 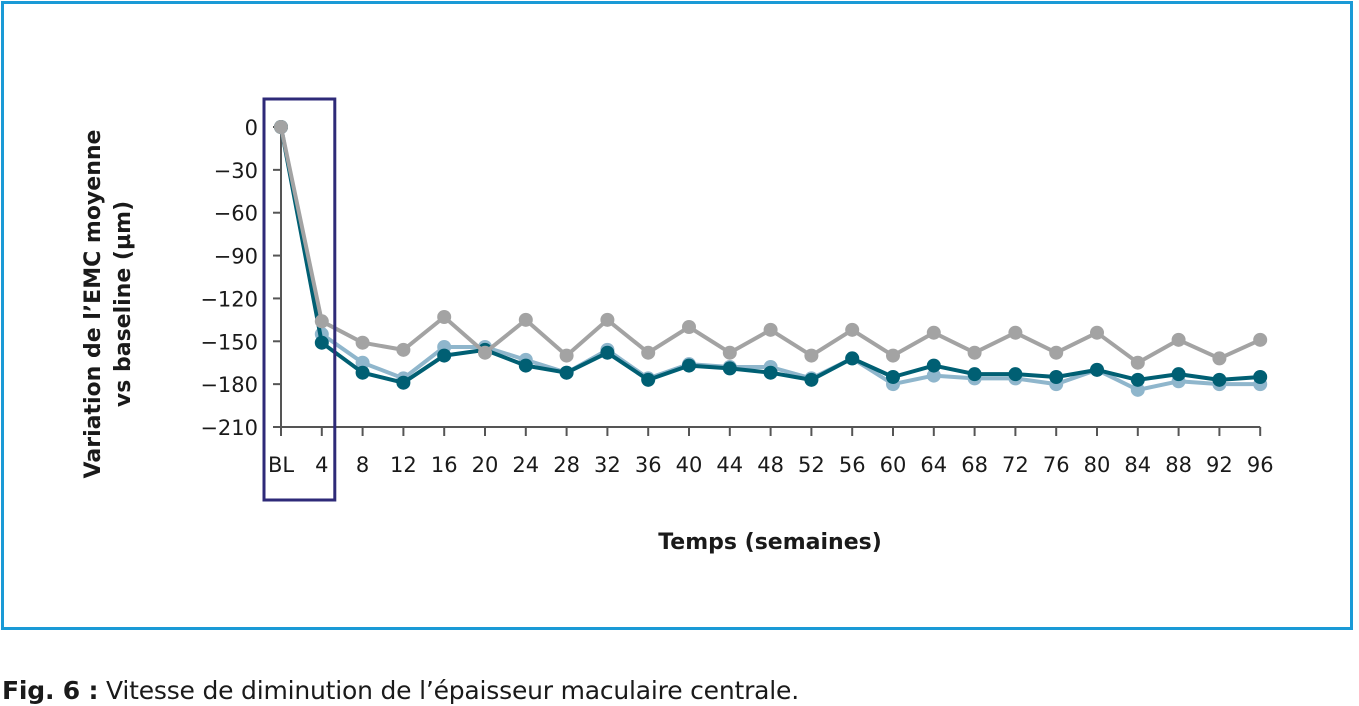 What do you see at coordinates (648, 465) in the screenshot?
I see `x-tick-label: 36` at bounding box center [648, 465].